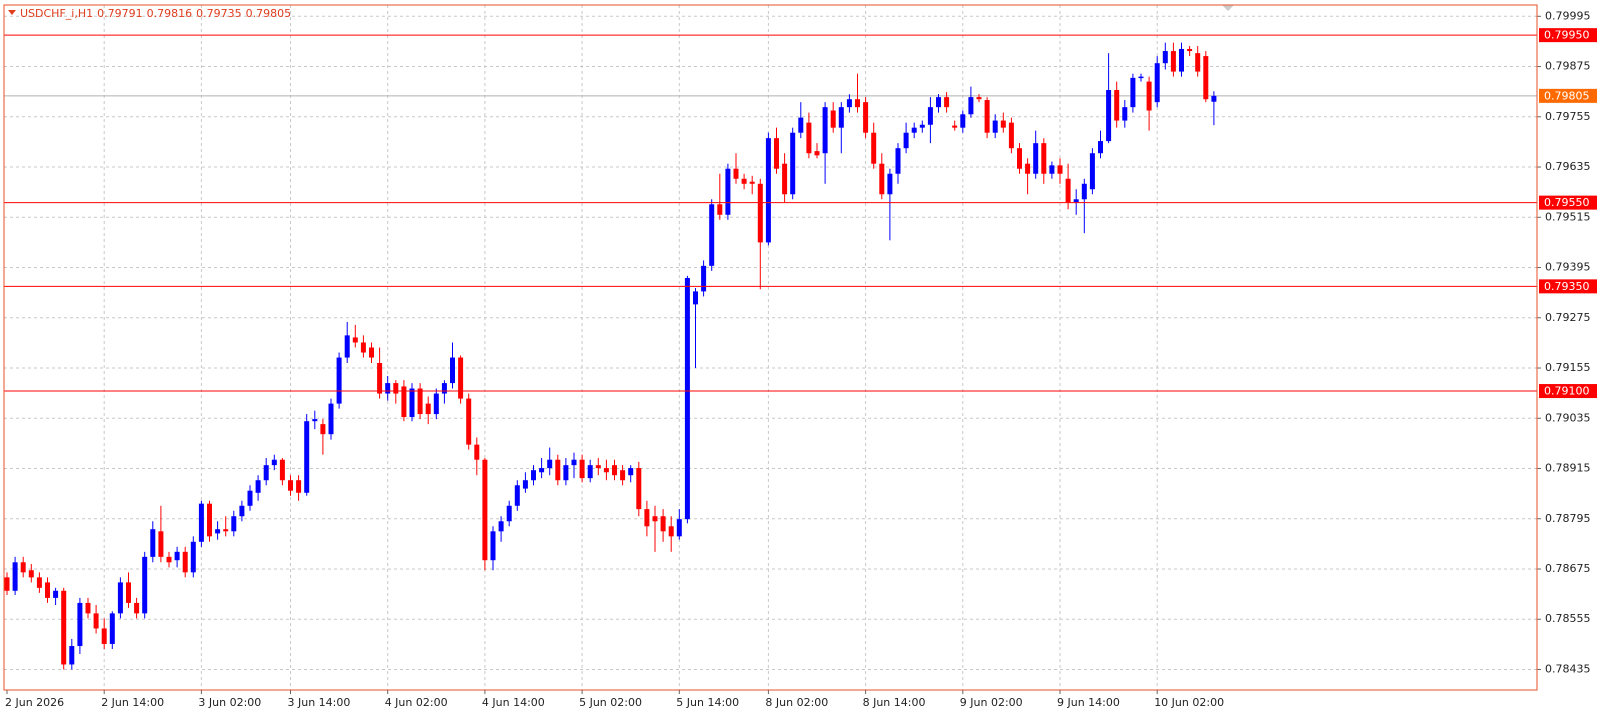 The width and height of the screenshot is (1601, 713). What do you see at coordinates (1568, 15) in the screenshot?
I see `y-tick-label: 0.79995` at bounding box center [1568, 15].